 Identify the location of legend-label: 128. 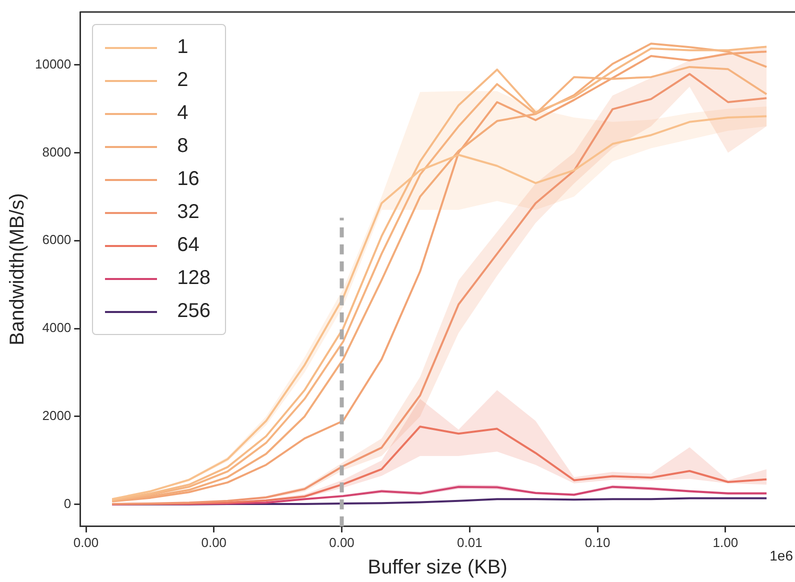
(194, 278).